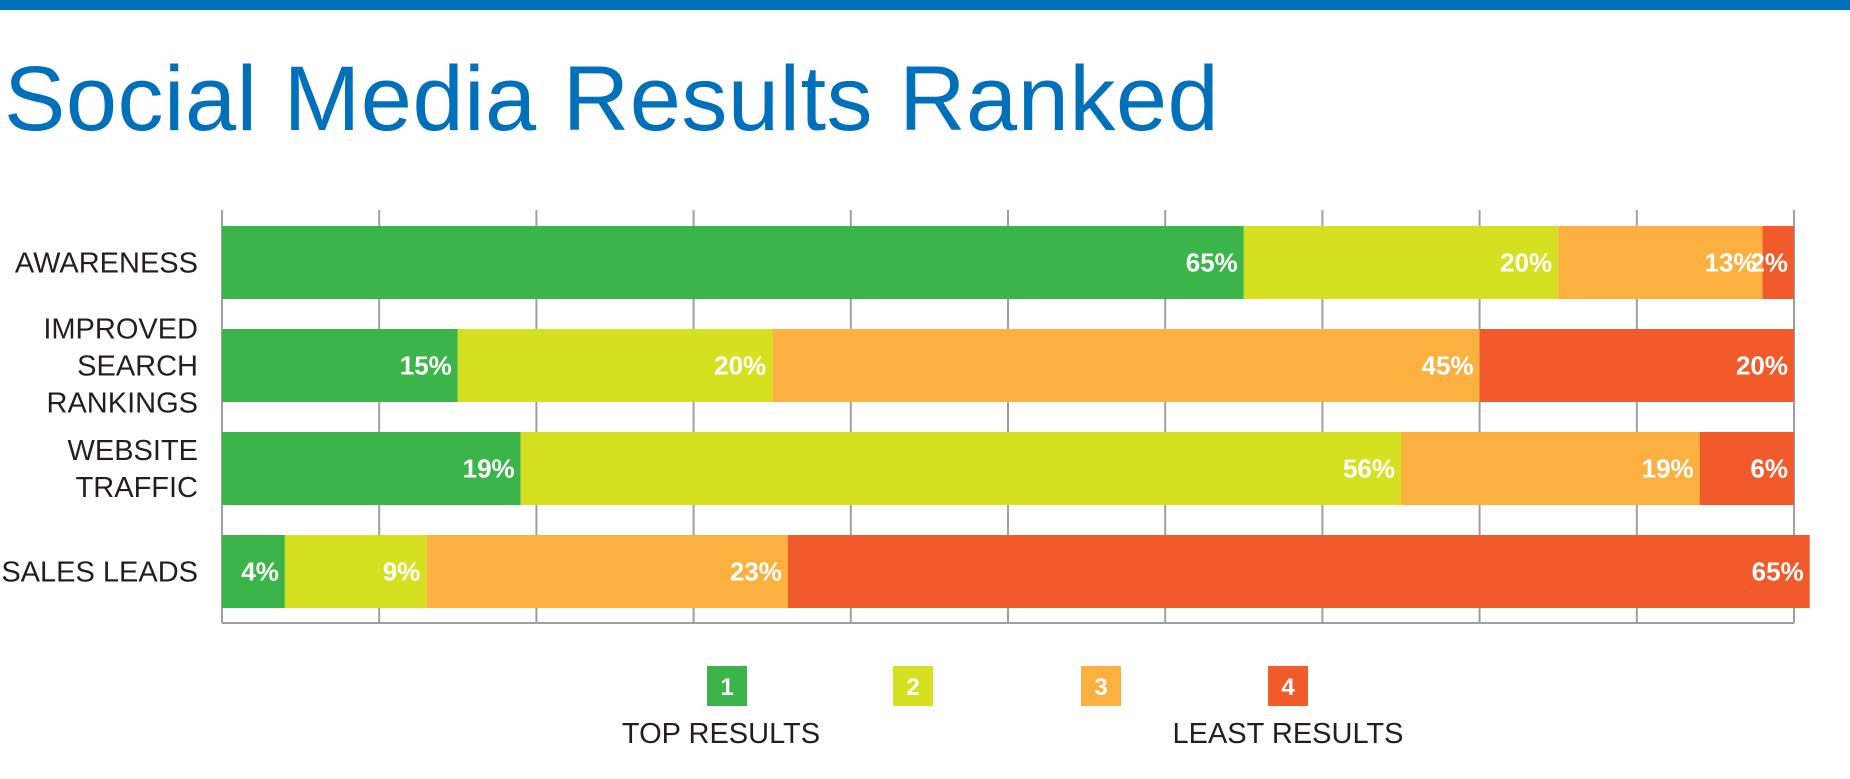 Image resolution: width=1850 pixels, height=779 pixels. What do you see at coordinates (99, 573) in the screenshot?
I see `category-label: SALES LEADS` at bounding box center [99, 573].